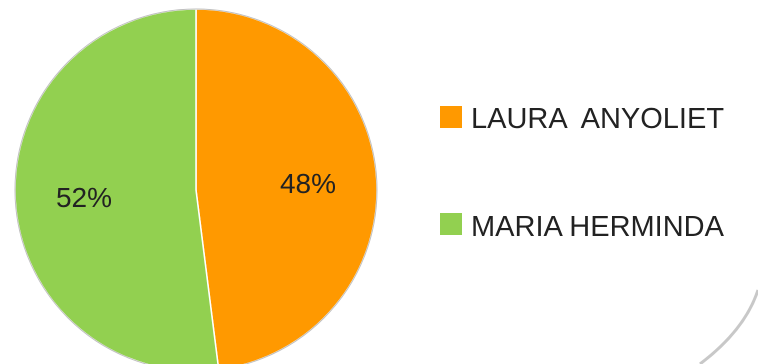  What do you see at coordinates (582, 173) in the screenshot?
I see `legend: LAURA ANYOLIET MARIA HERMINDA` at bounding box center [582, 173].